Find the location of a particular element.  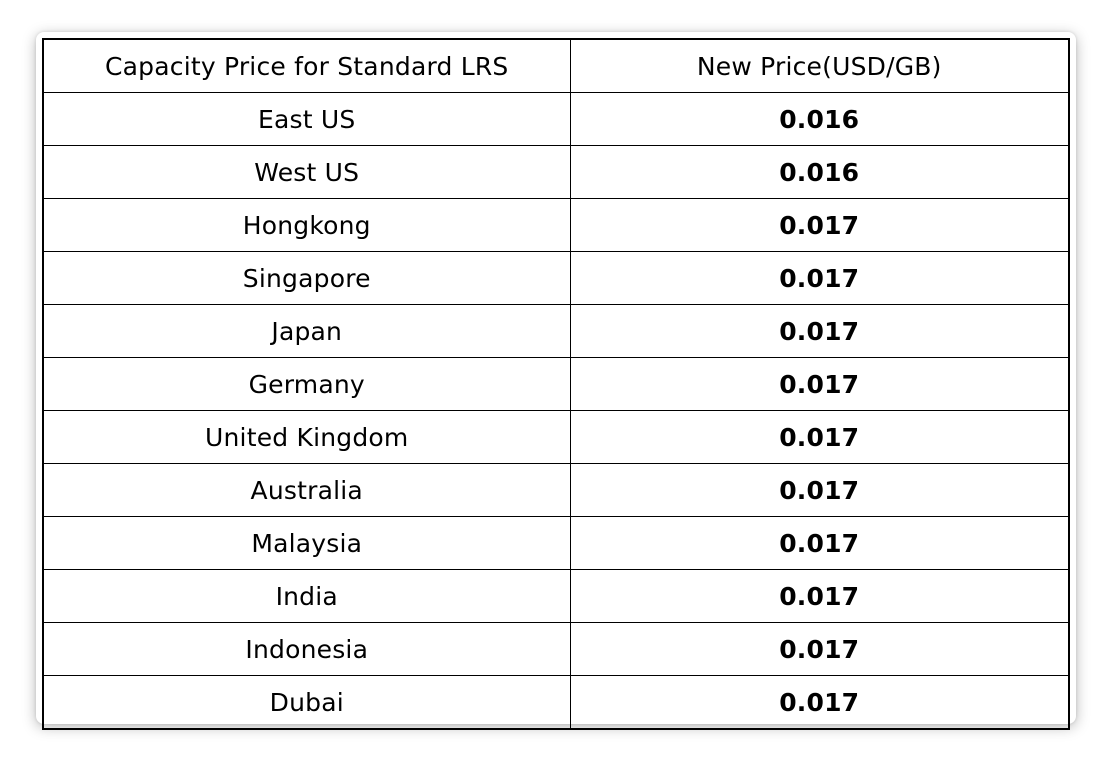

table-row: Singapore 0.017 is located at coordinates (556, 278).